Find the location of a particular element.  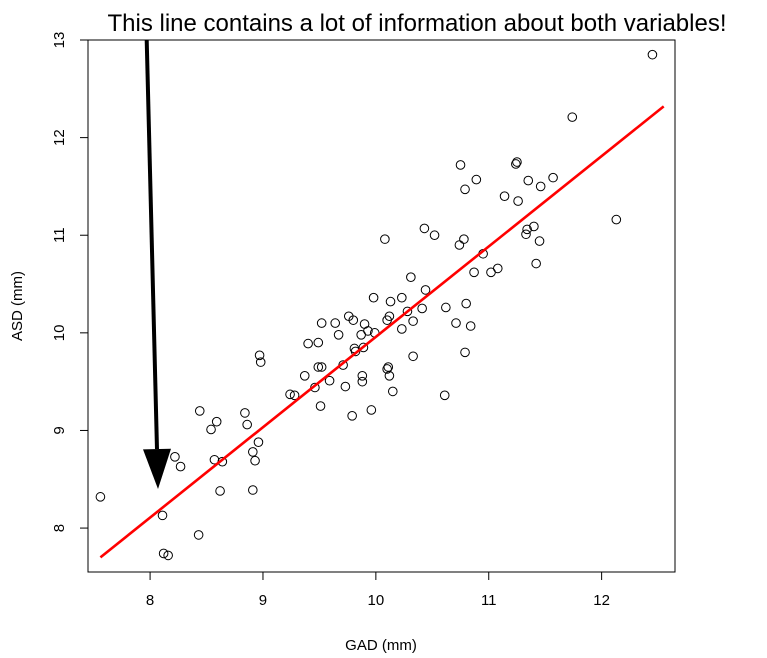

y-tick-label: 12 is located at coordinates (59, 137).